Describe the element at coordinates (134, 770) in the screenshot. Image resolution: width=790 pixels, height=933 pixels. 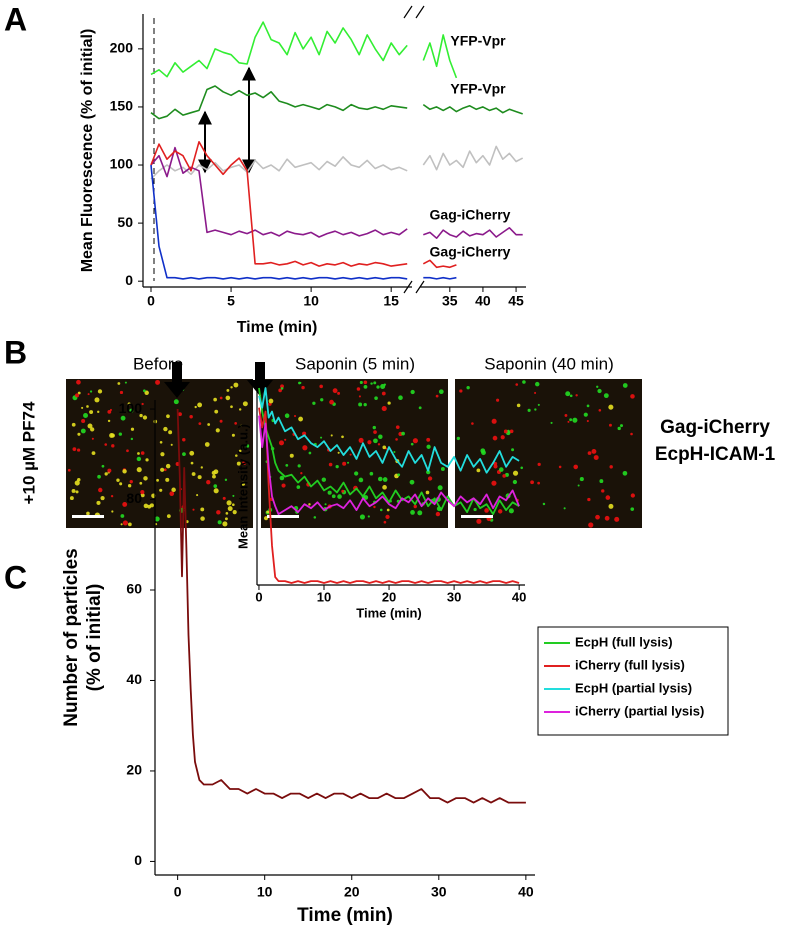
I see `y-tick-label: 20` at that location.